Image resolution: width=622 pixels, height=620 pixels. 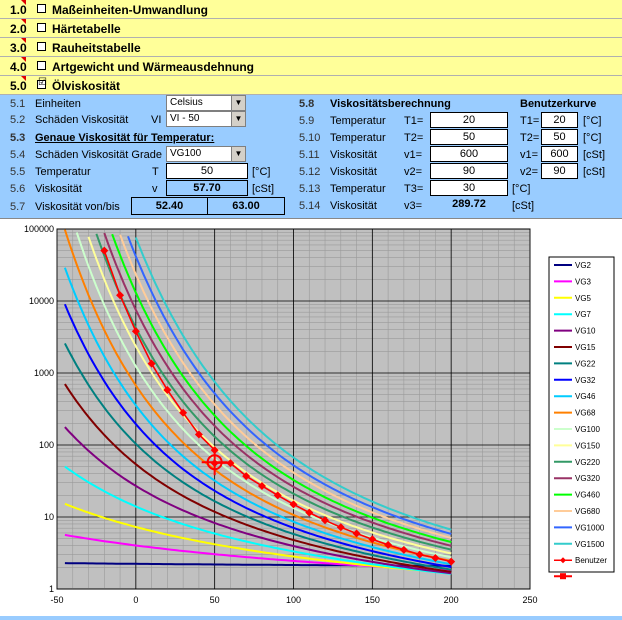 What do you see at coordinates (469, 171) in the screenshot?
I see `calc-input: 90` at bounding box center [469, 171].